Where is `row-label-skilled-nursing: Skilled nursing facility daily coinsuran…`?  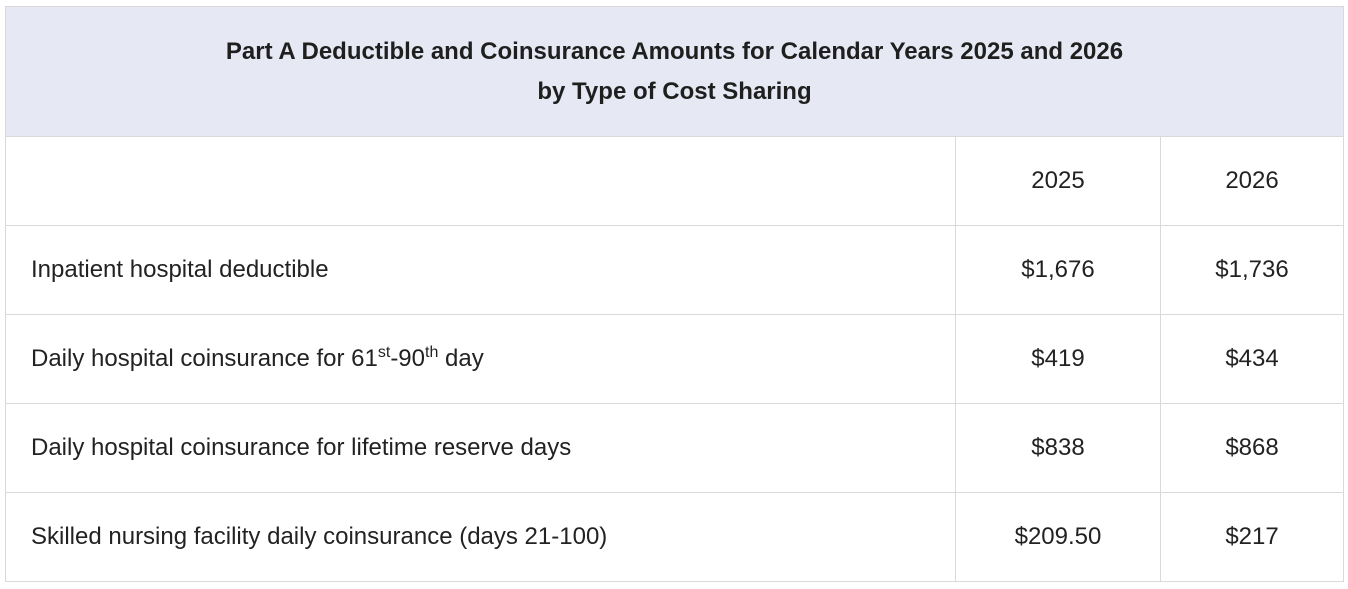
row-label-skilled-nursing: Skilled nursing facility daily coinsuran… is located at coordinates (480, 537).